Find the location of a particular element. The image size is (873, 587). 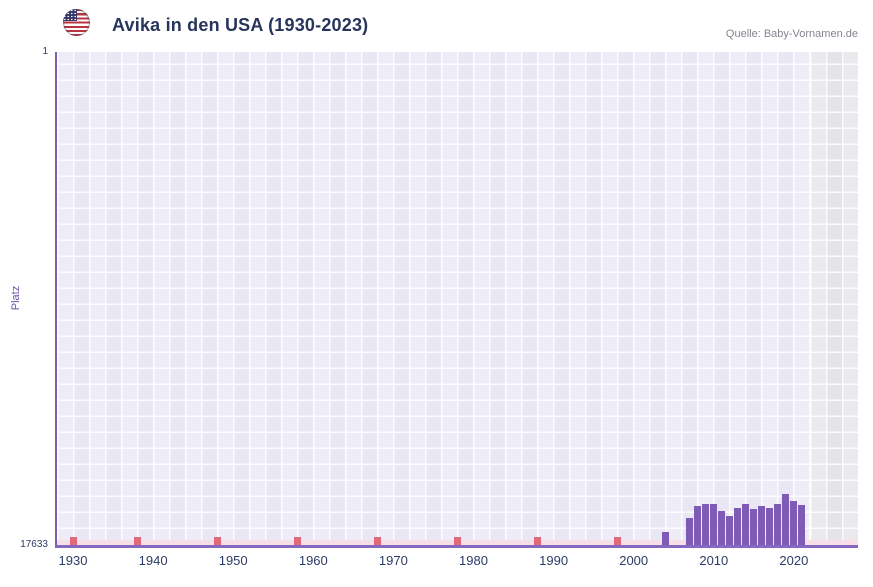

x-tick-label: 1930 is located at coordinates (73, 560).